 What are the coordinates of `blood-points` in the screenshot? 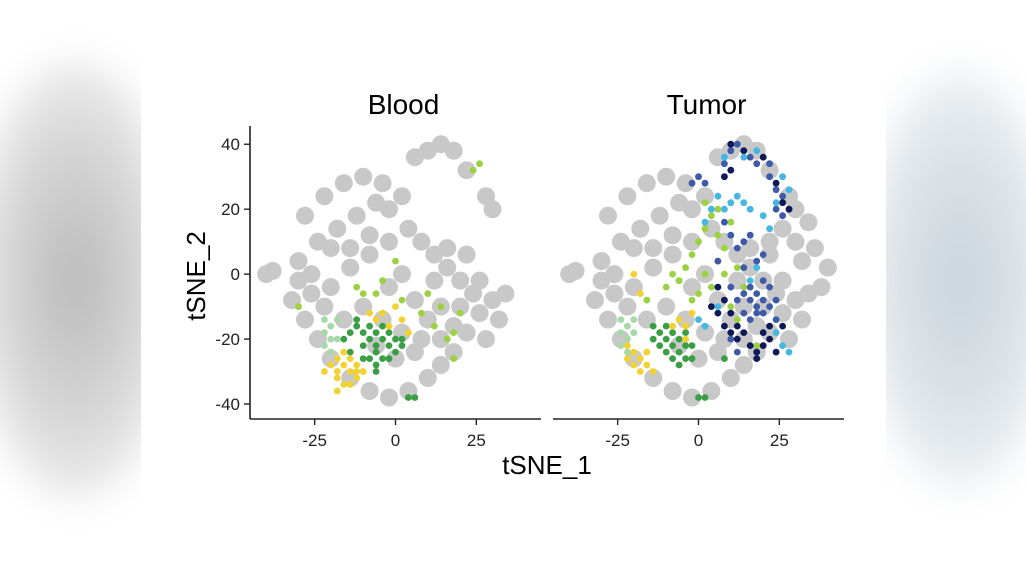 It's located at (386, 271).